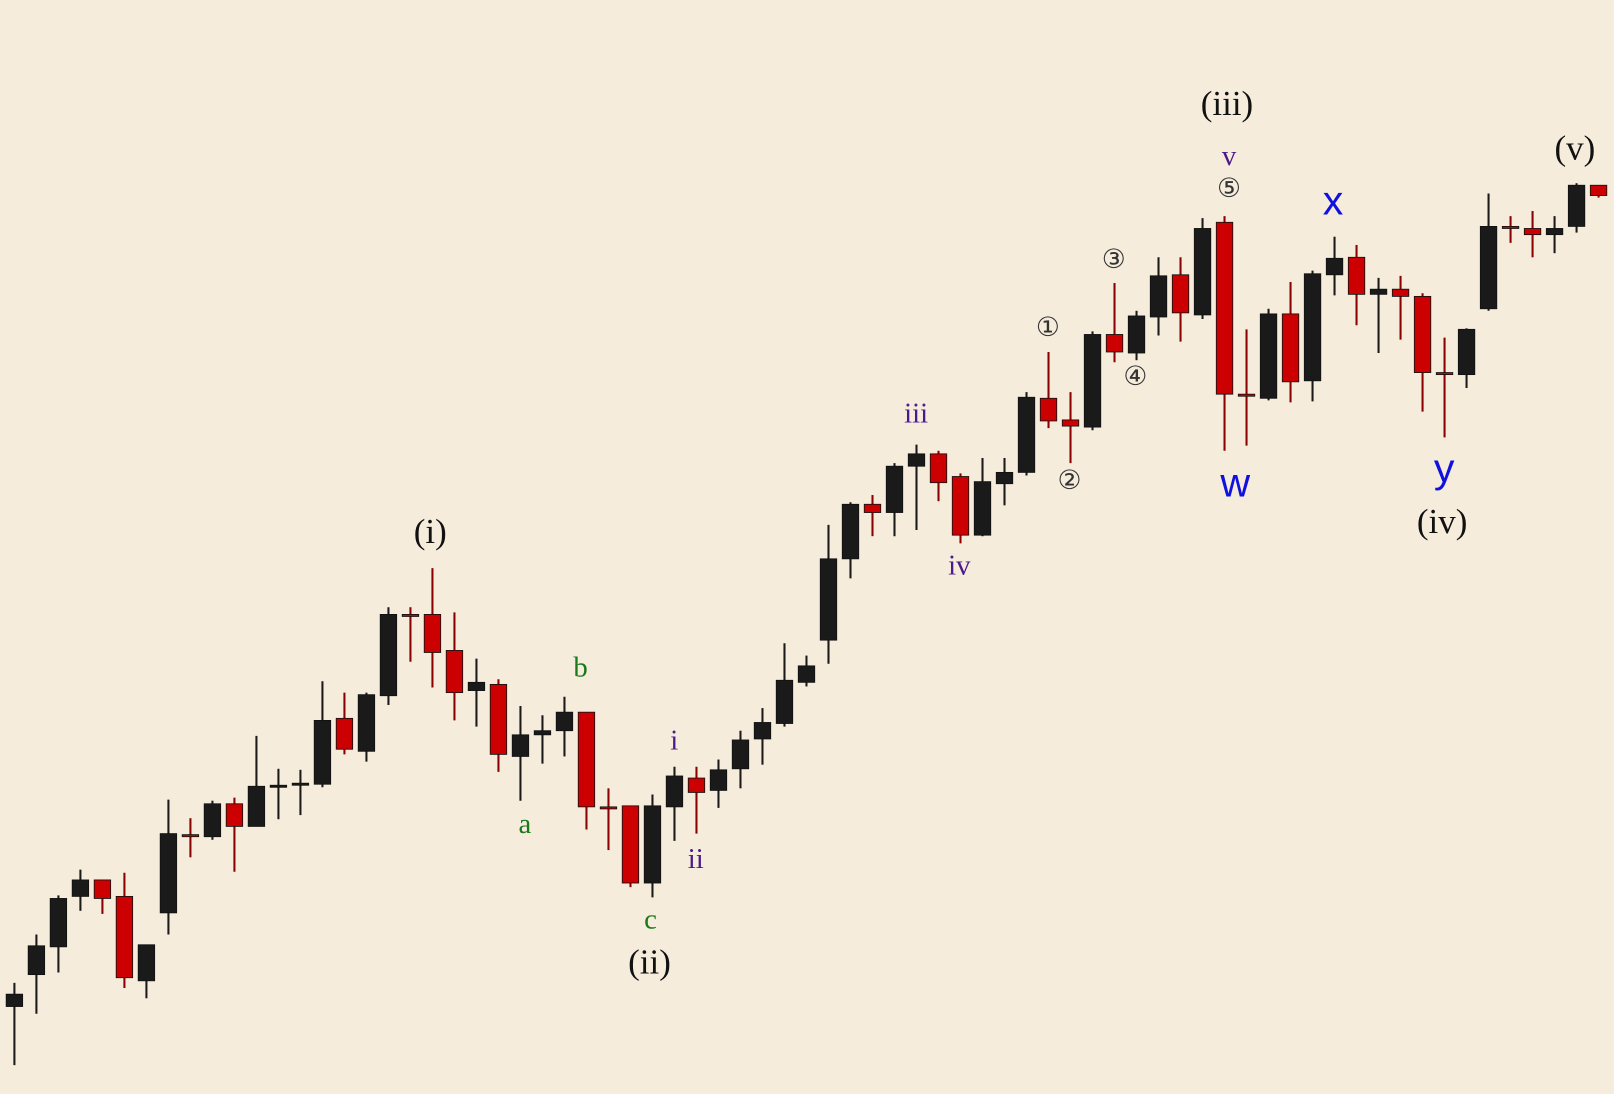 The image size is (1614, 1094). Describe the element at coordinates (1135, 376) in the screenshot. I see `wave-label: ④` at that location.